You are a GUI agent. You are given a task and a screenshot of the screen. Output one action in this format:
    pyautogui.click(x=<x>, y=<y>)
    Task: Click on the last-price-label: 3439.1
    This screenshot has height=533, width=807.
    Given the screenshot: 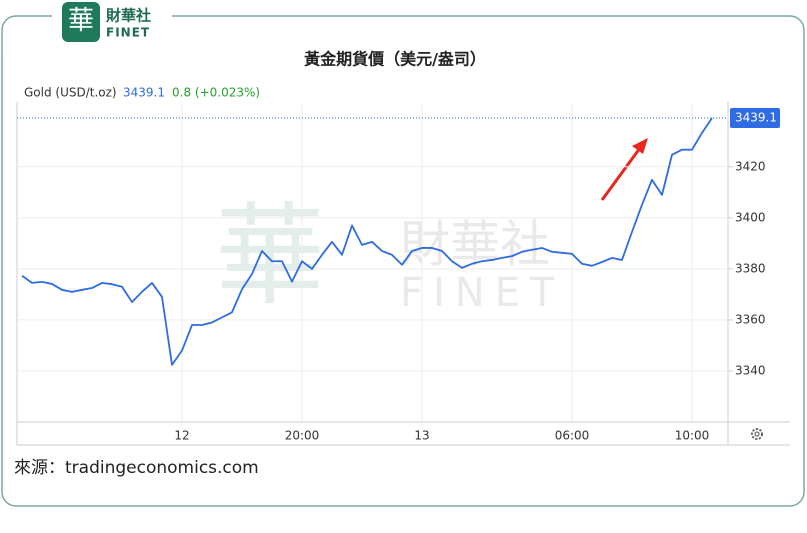 What is the action you would take?
    pyautogui.click(x=756, y=118)
    